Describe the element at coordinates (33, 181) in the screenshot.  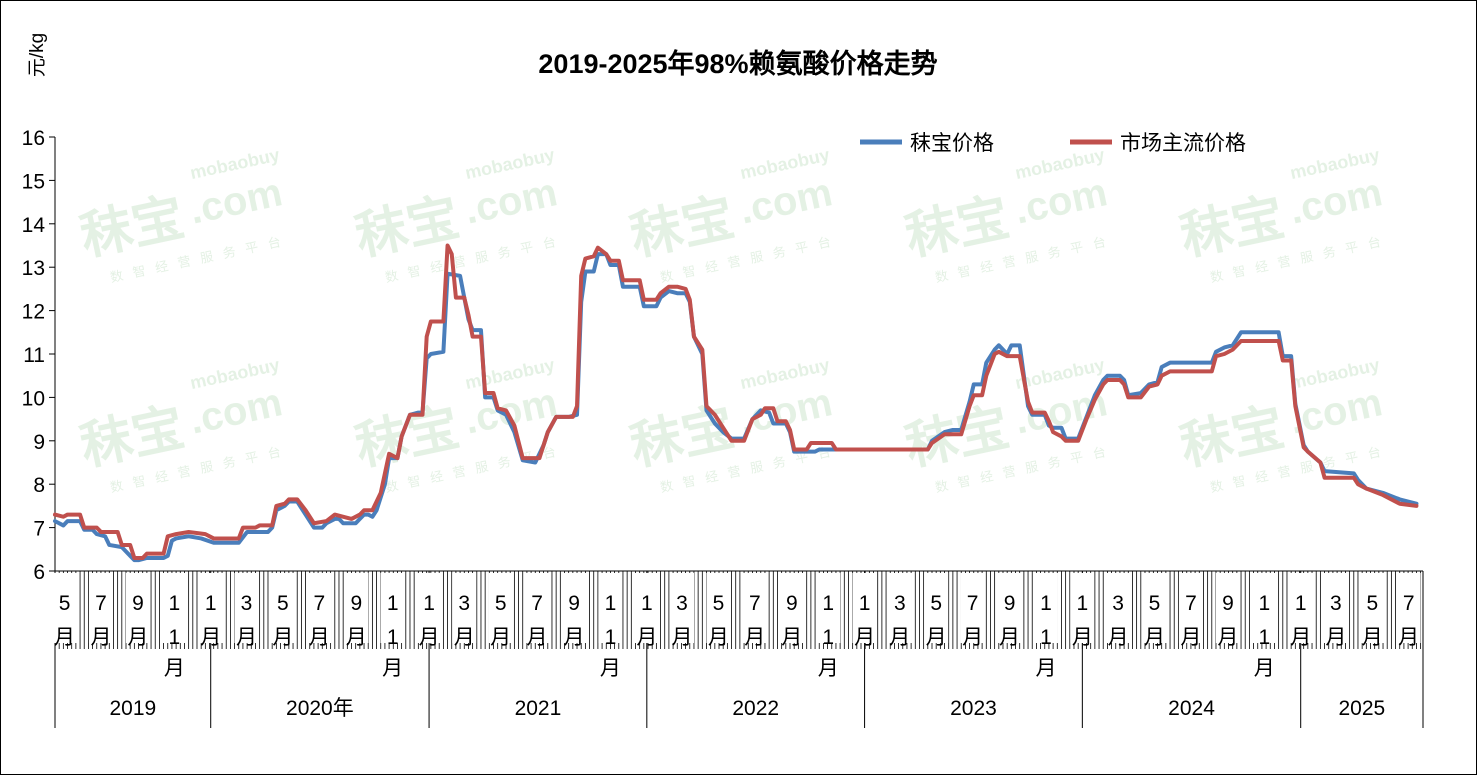
I see `y-tick-label: 15` at that location.